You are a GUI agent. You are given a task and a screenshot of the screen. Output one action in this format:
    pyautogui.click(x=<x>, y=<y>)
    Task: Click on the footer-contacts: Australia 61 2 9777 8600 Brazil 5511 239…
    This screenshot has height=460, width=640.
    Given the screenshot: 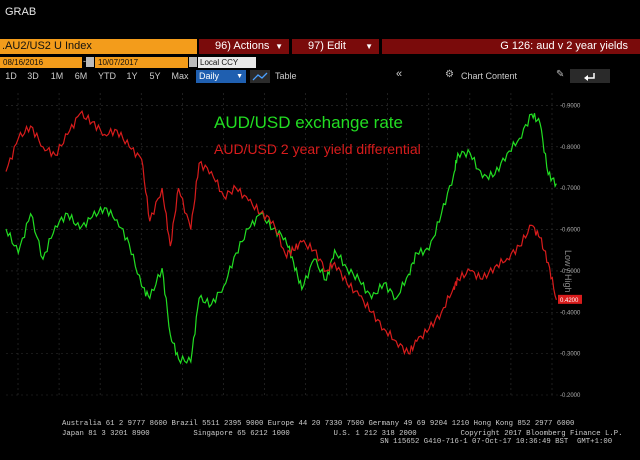 What is the action you would take?
    pyautogui.click(x=318, y=424)
    